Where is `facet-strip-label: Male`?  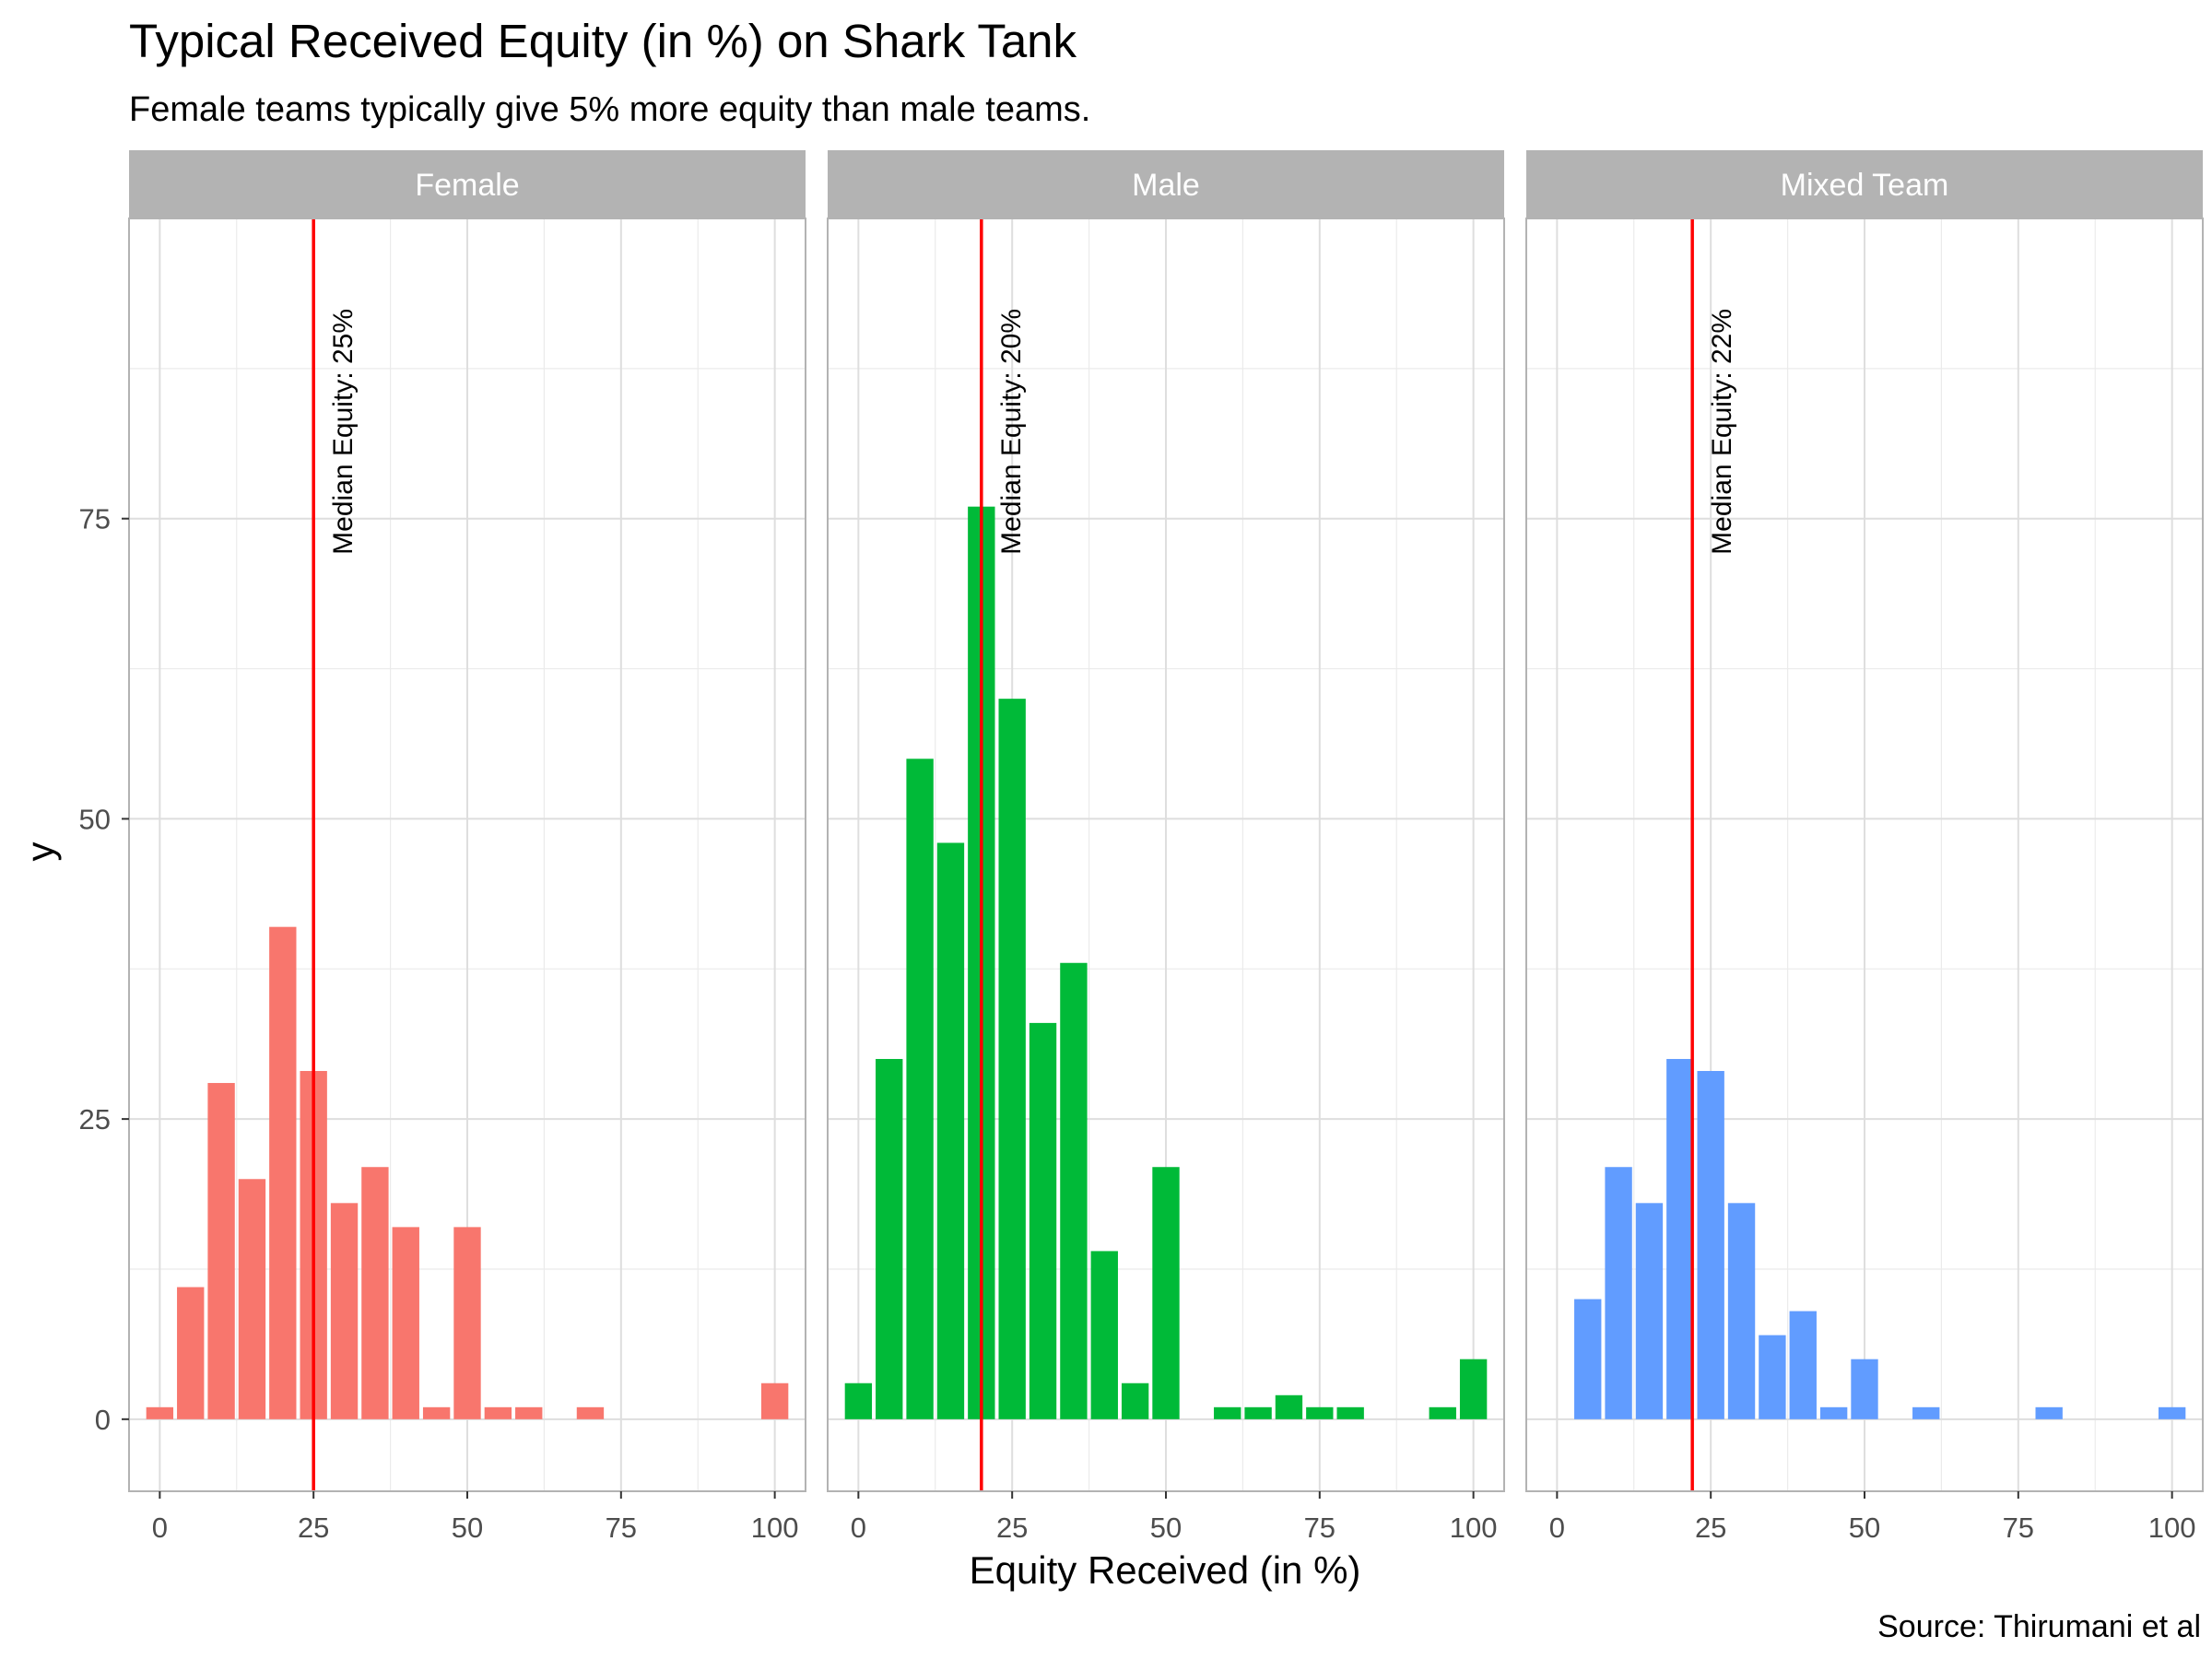 facet-strip-label: Male is located at coordinates (1166, 185).